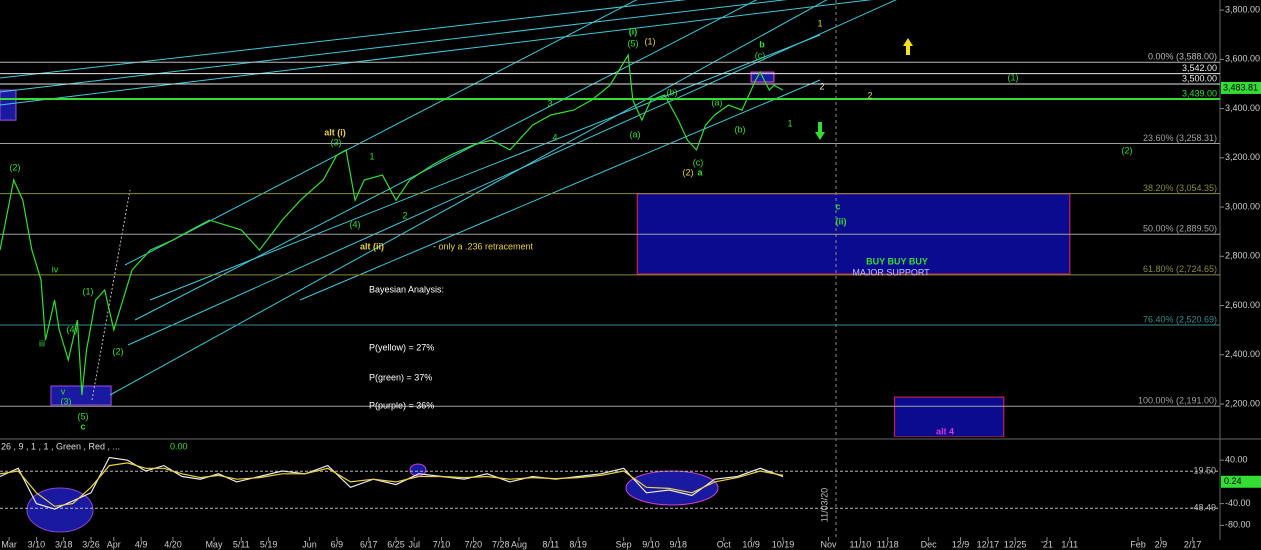 The image size is (1261, 550). Describe the element at coordinates (783, 544) in the screenshot. I see `x-tick-label: 10/19` at that location.